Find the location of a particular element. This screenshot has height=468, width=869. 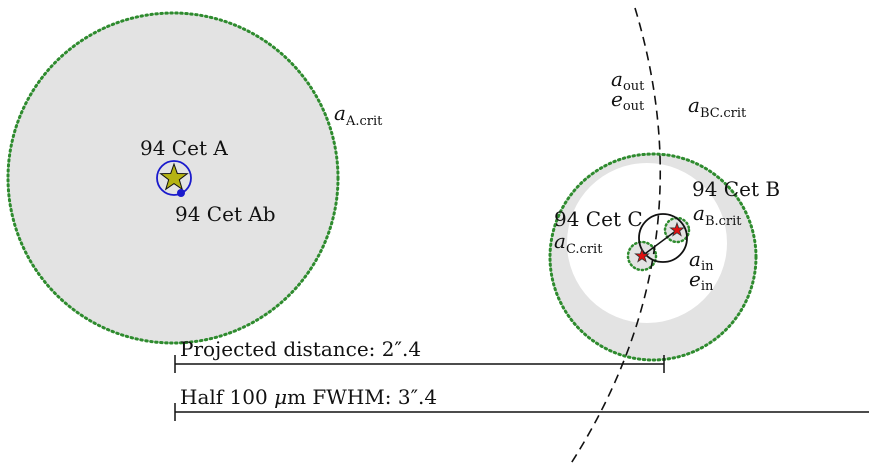

b-crit-label: aB.crit is located at coordinates (717, 215).